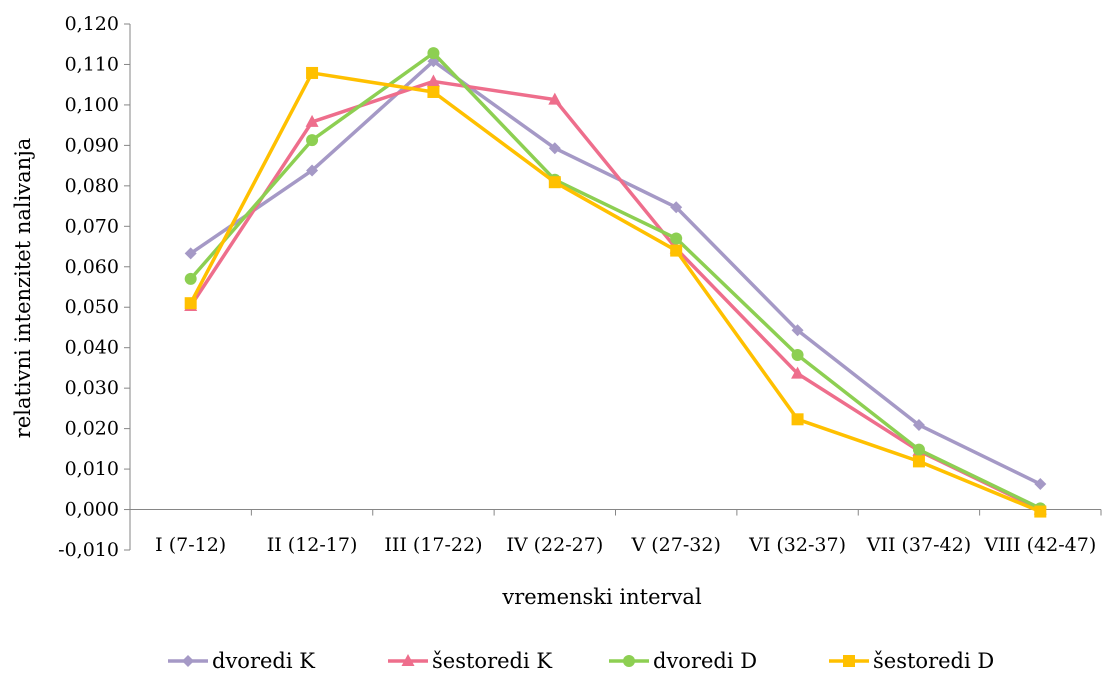 The image size is (1102, 676). Describe the element at coordinates (92, 24) in the screenshot. I see `y-tick-label: 0,120` at that location.